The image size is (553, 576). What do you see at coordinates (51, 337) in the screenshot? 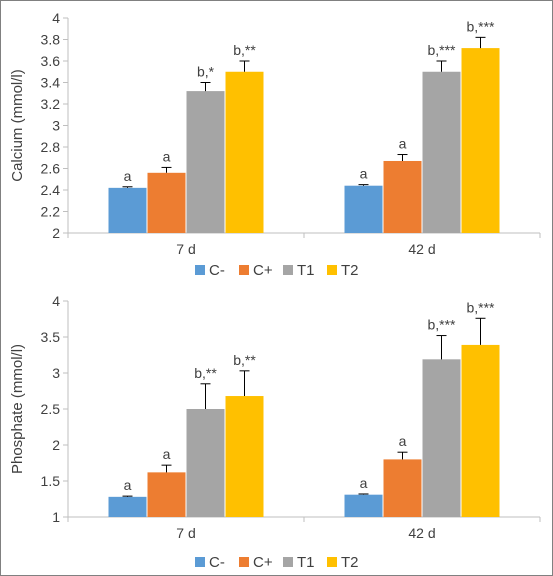
I see `y-tick-label: 3.5` at bounding box center [51, 337].